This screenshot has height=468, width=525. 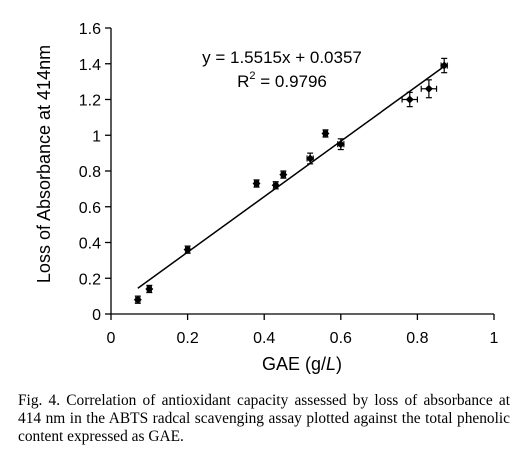 What do you see at coordinates (90, 208) in the screenshot?
I see `y-tick-label: 0.6` at bounding box center [90, 208].